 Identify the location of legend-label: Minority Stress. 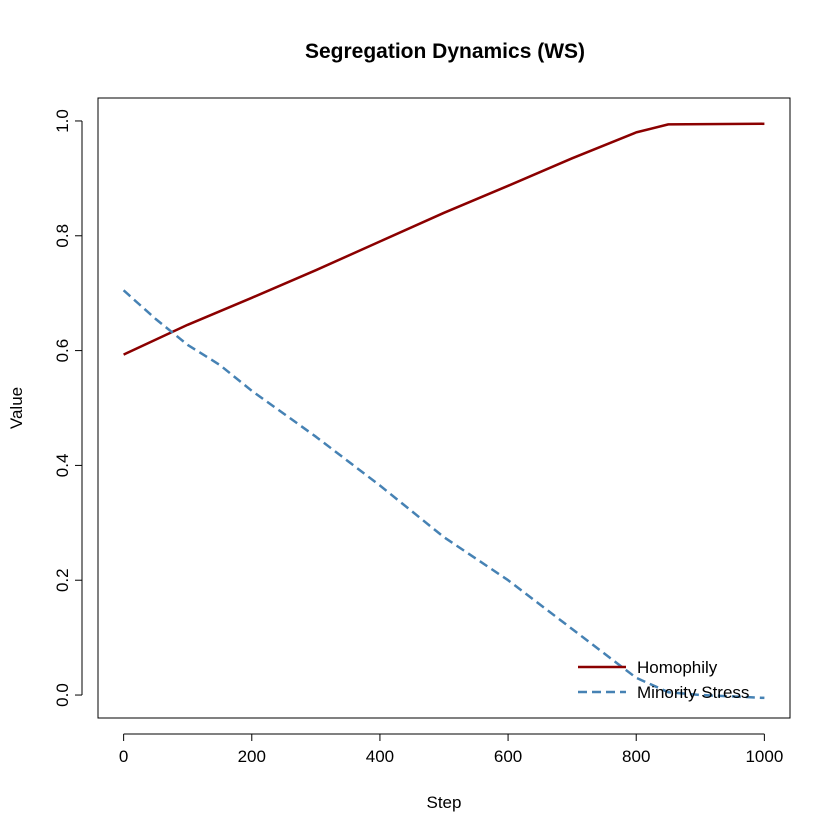
(693, 692).